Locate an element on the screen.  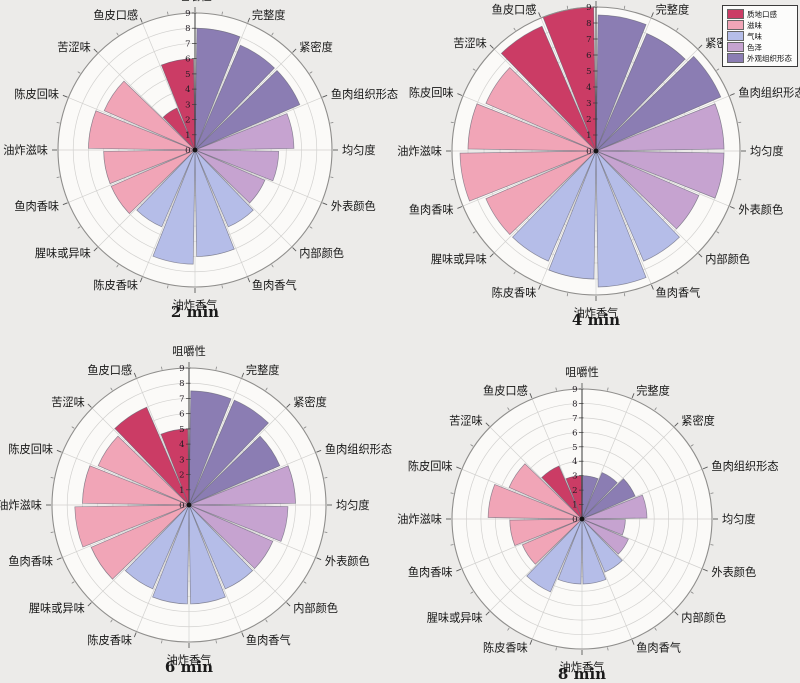
category-label: 均匀度 is located at coordinates (359, 150).